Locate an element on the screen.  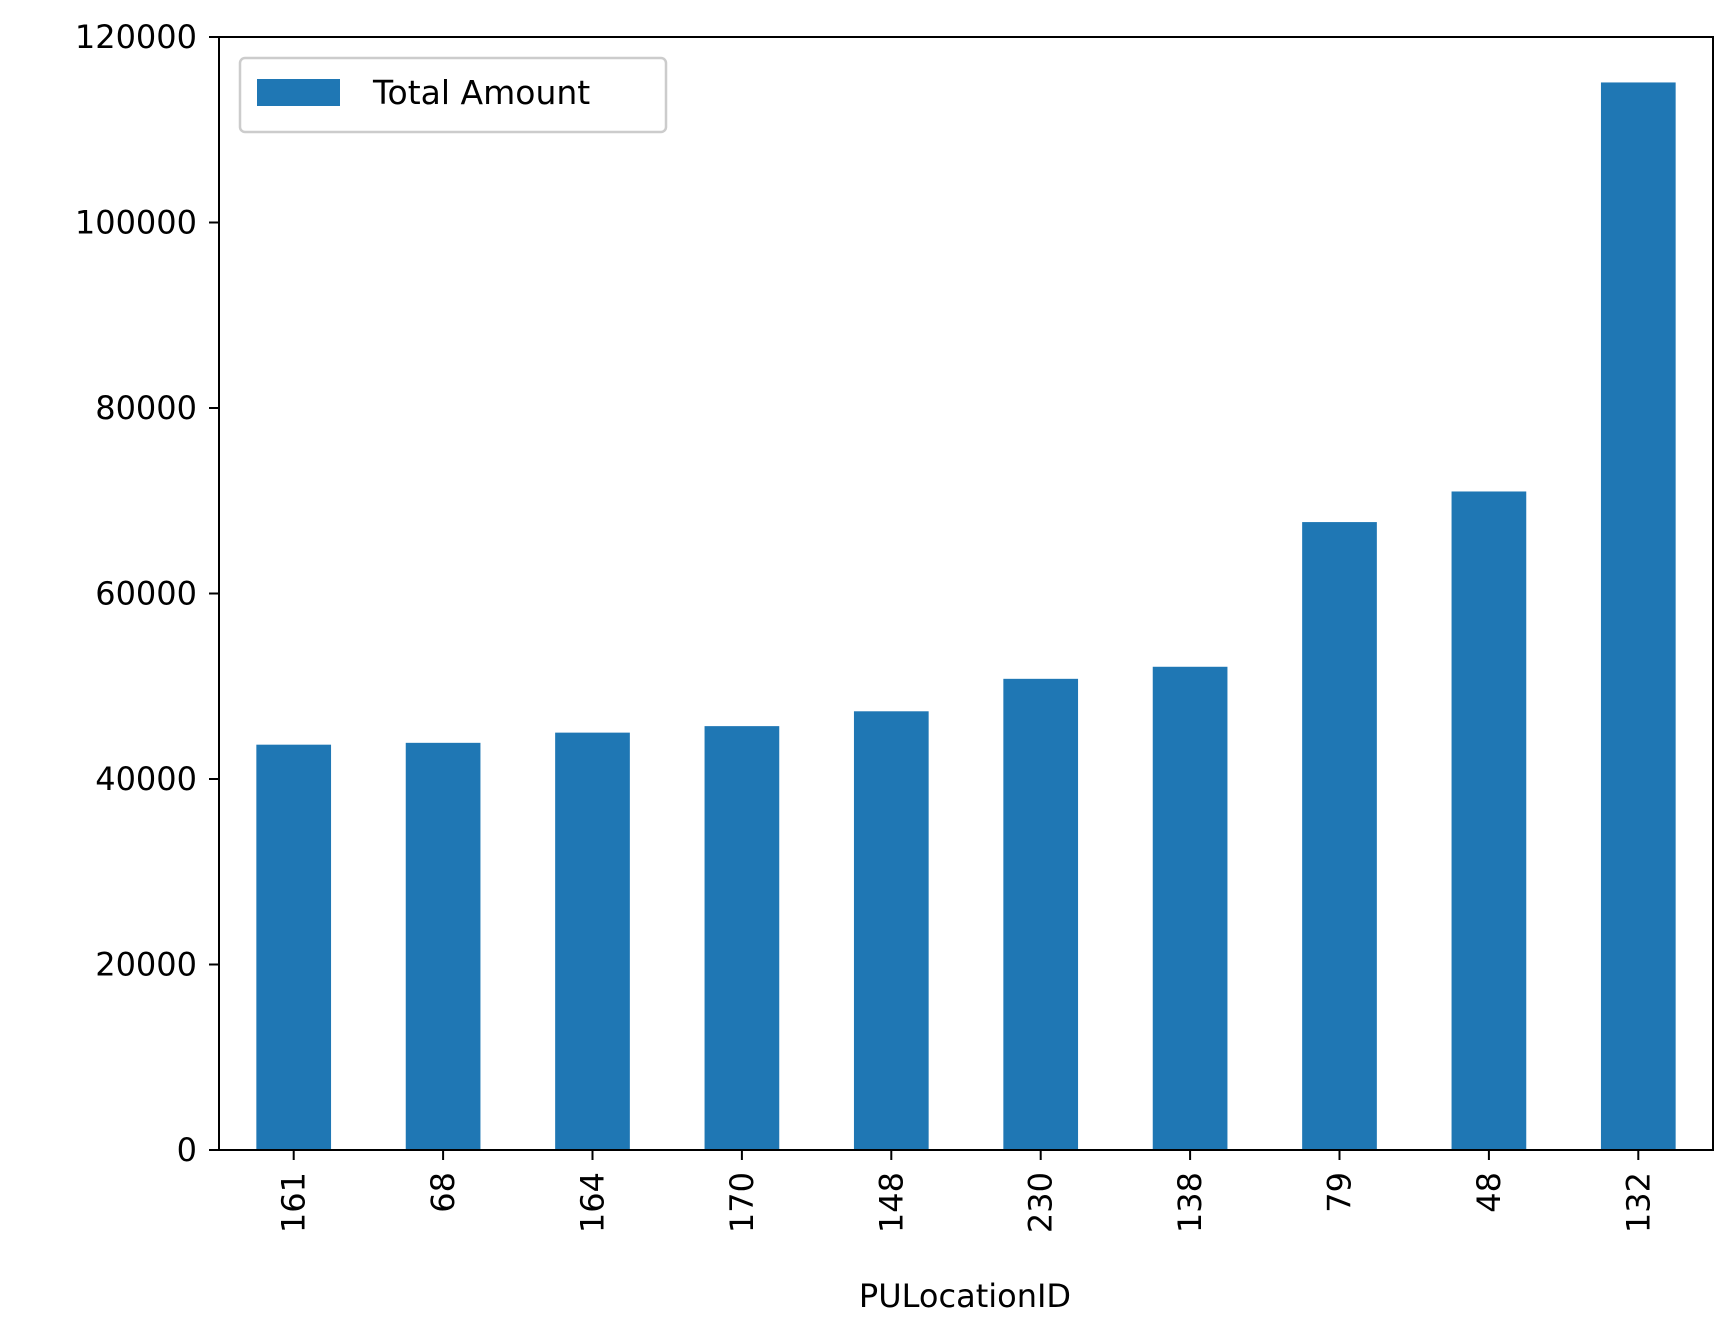
legend-swatch is located at coordinates (298, 92).